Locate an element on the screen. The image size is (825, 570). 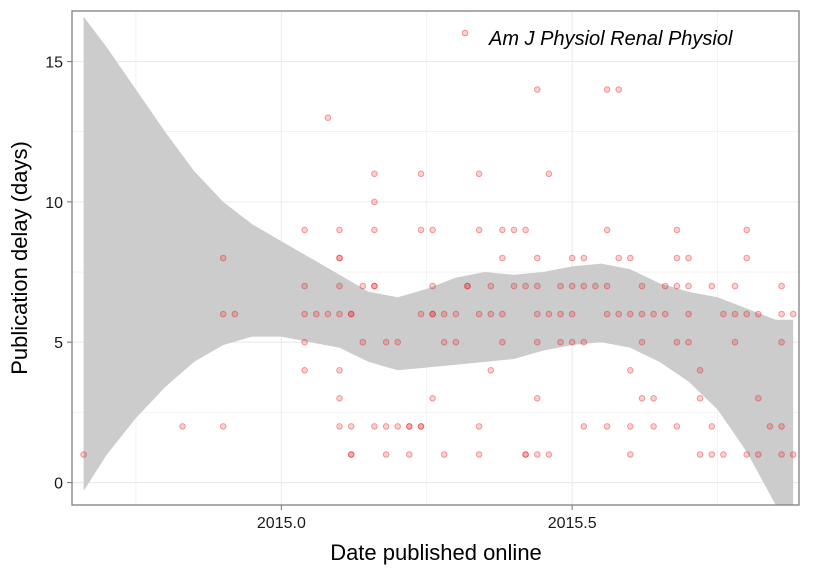
y-tick-label: 5 is located at coordinates (58, 343).